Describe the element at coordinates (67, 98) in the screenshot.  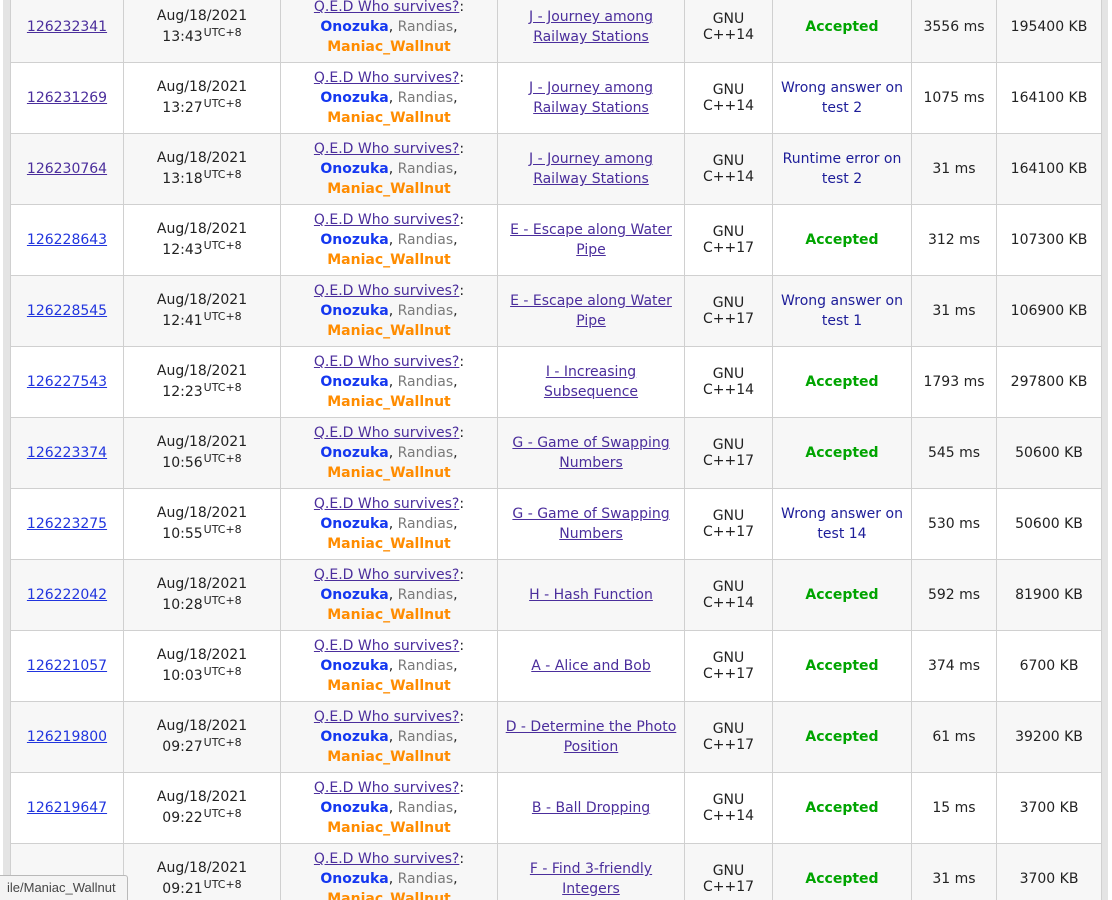
I see `submission-id-link: 126231269` at that location.